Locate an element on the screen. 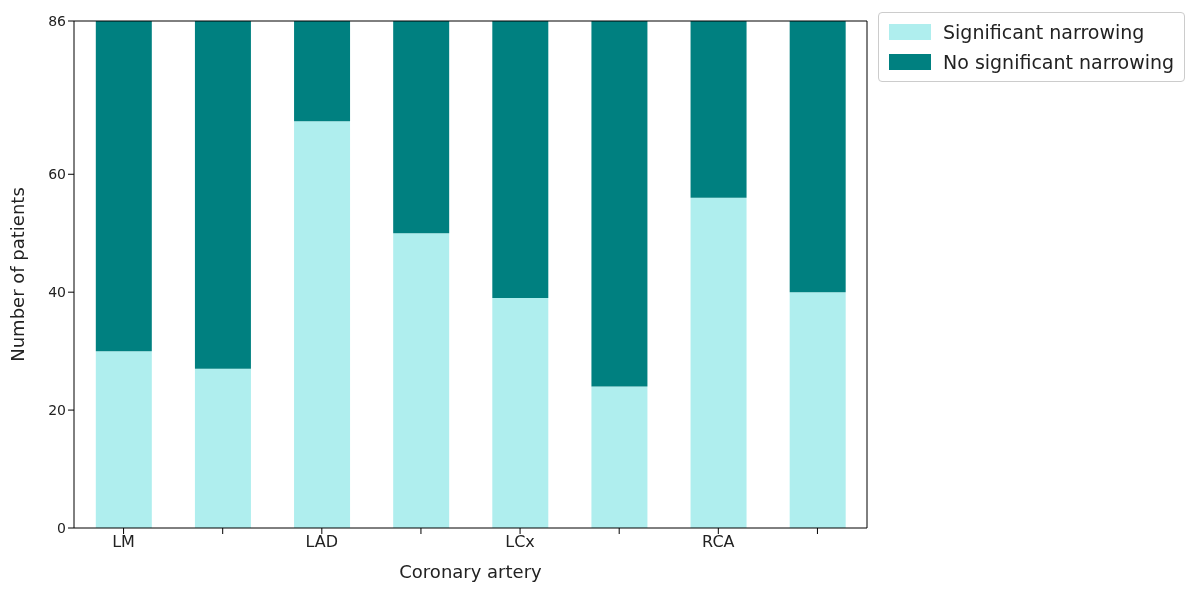 The height and width of the screenshot is (595, 1197). y-tick-label: 20 is located at coordinates (57, 410).